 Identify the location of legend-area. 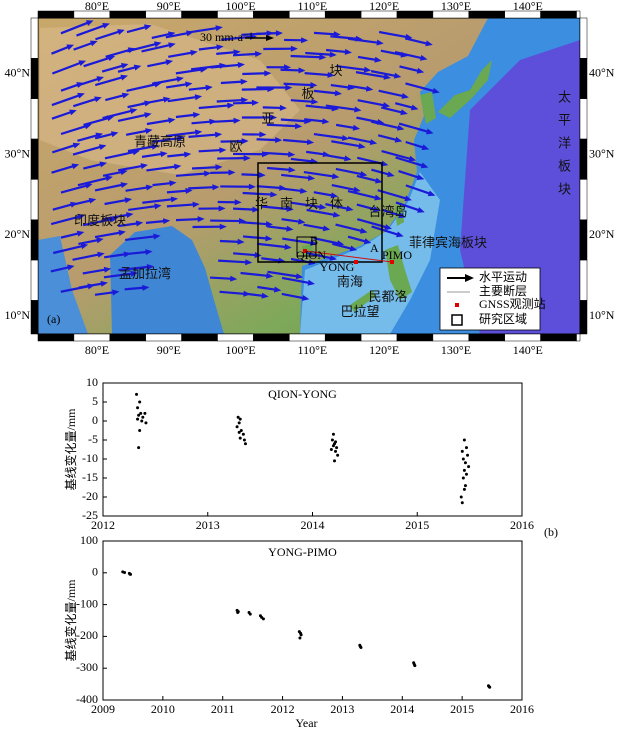
(457, 320).